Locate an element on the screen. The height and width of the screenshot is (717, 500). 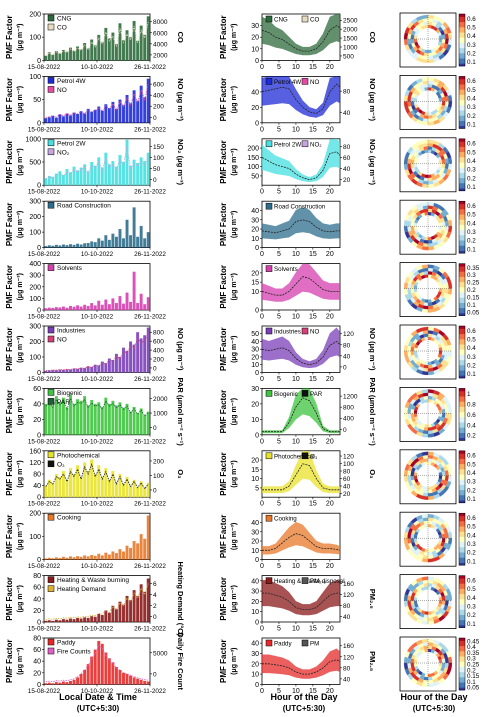
diurnal-ytick-label: 10 is located at coordinates (255, 239).